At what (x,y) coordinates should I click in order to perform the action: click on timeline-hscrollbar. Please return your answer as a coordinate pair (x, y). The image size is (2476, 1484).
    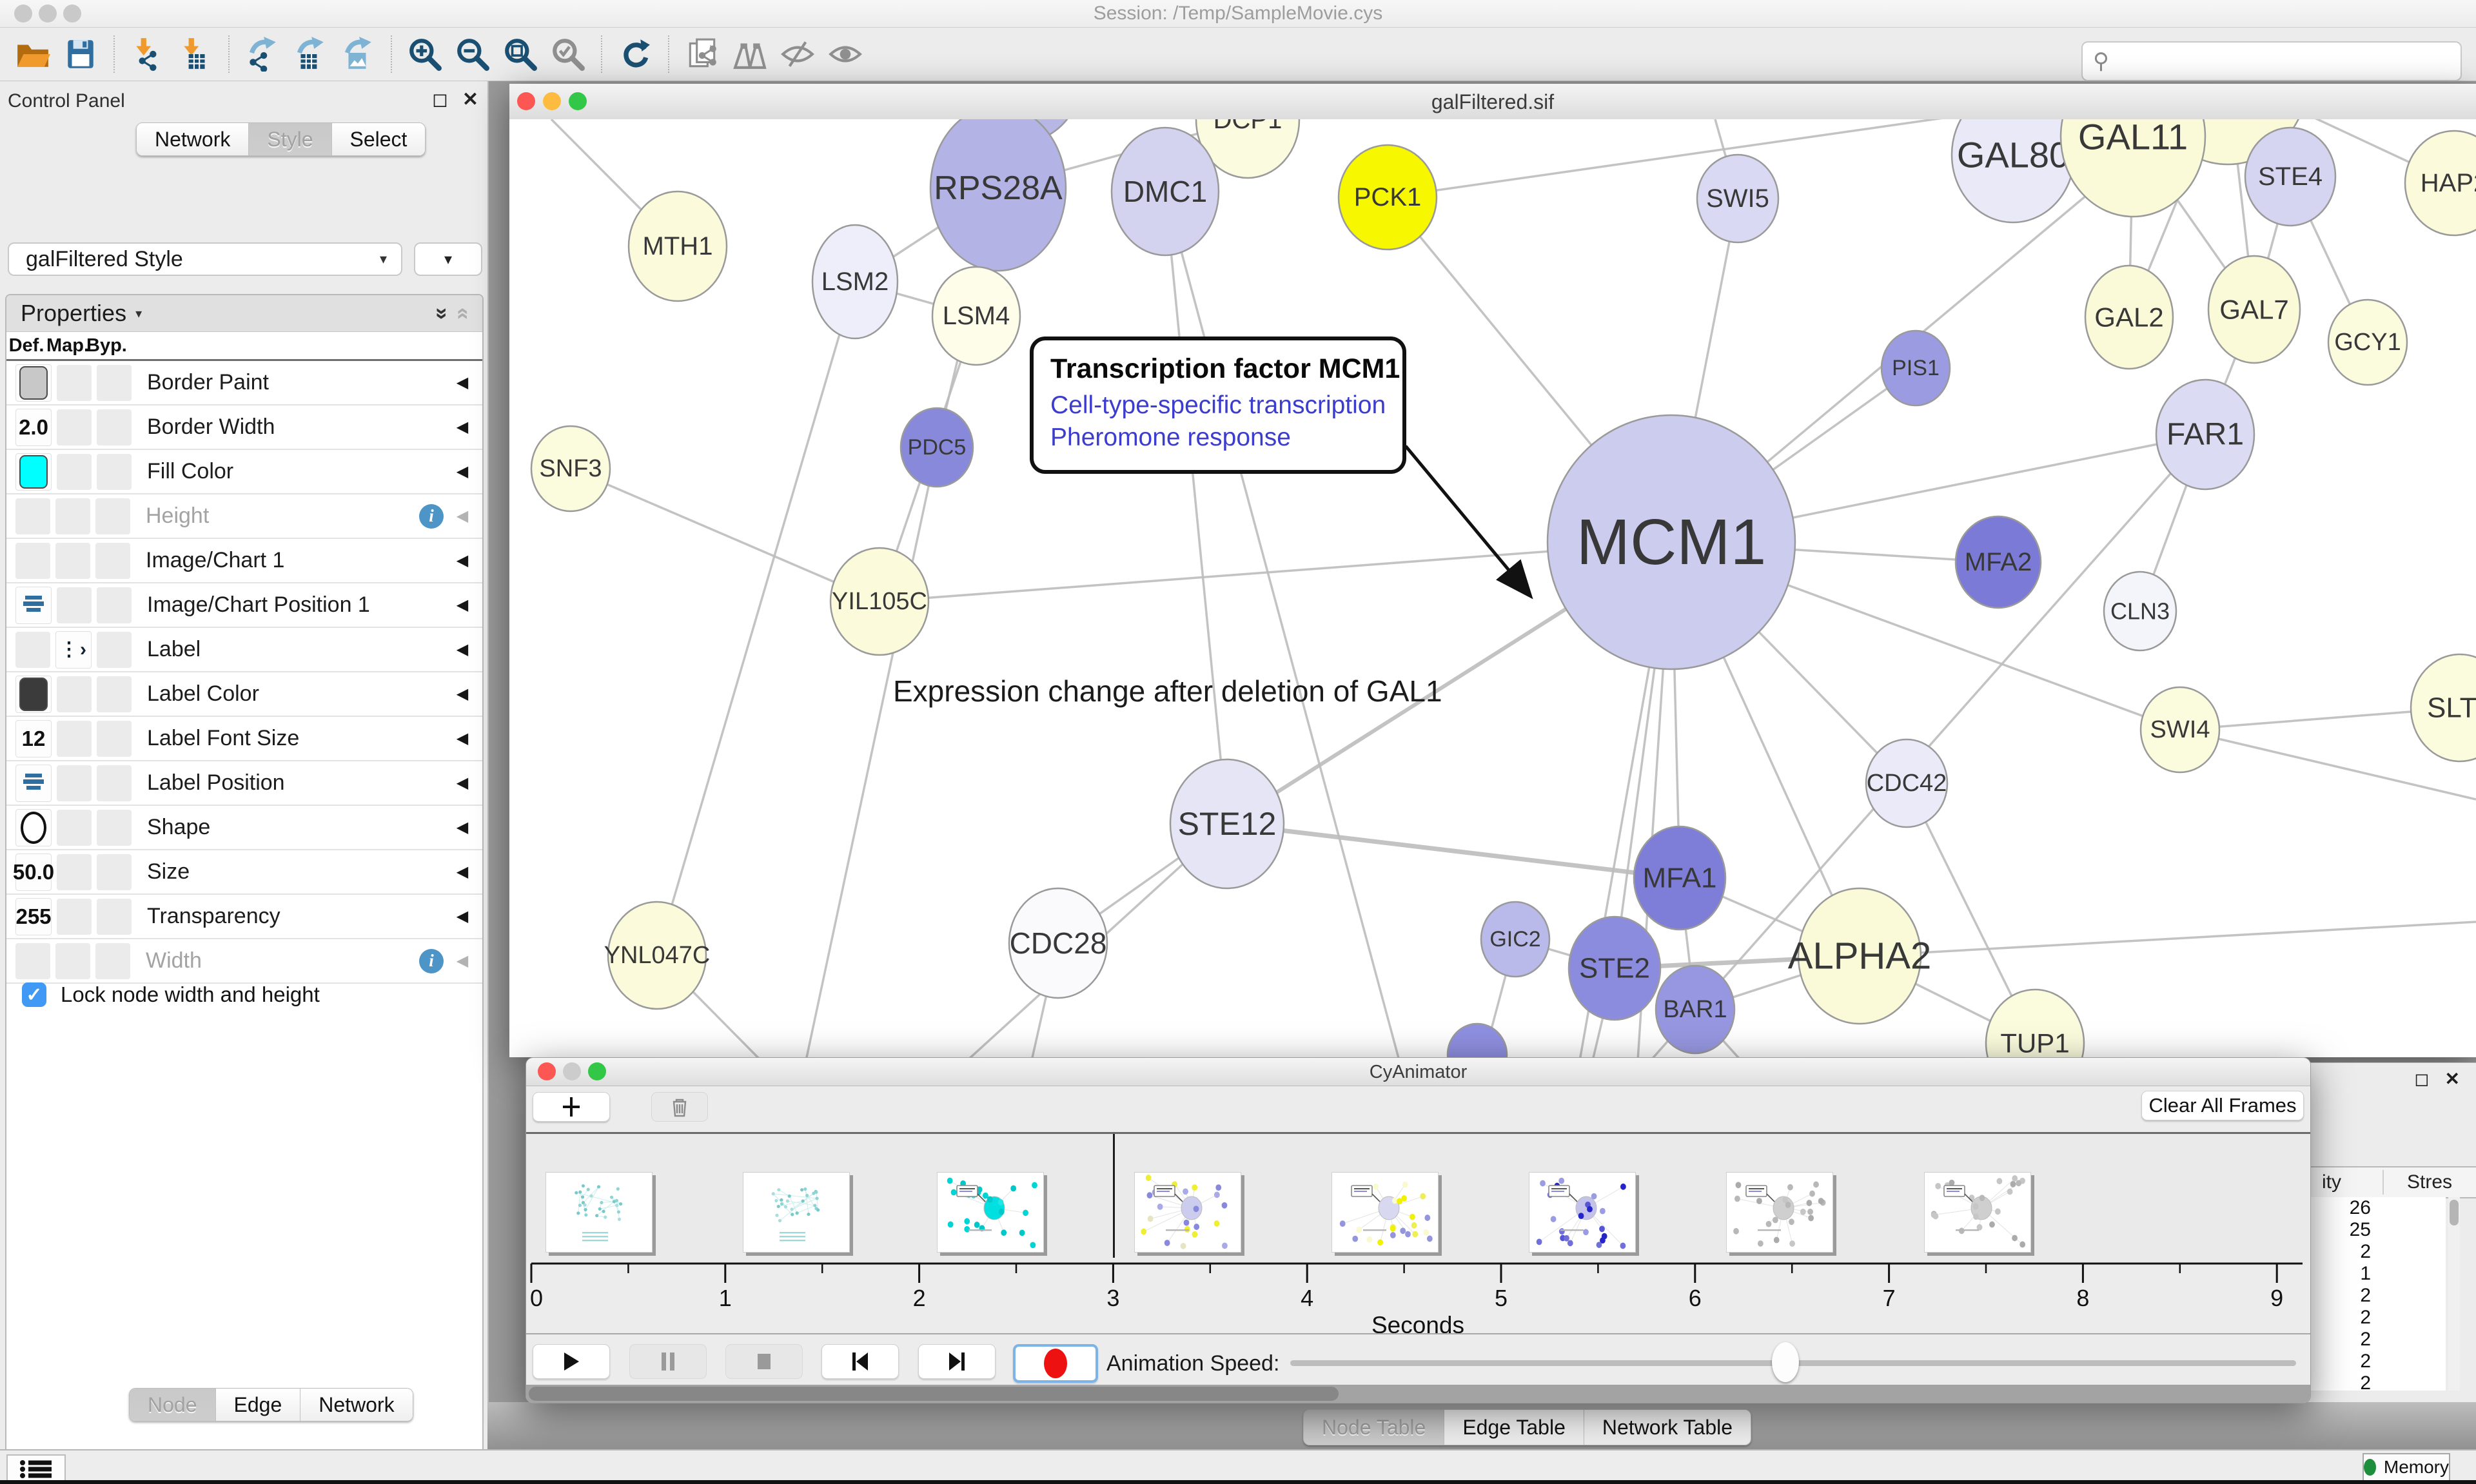
    Looking at the image, I should click on (1418, 1394).